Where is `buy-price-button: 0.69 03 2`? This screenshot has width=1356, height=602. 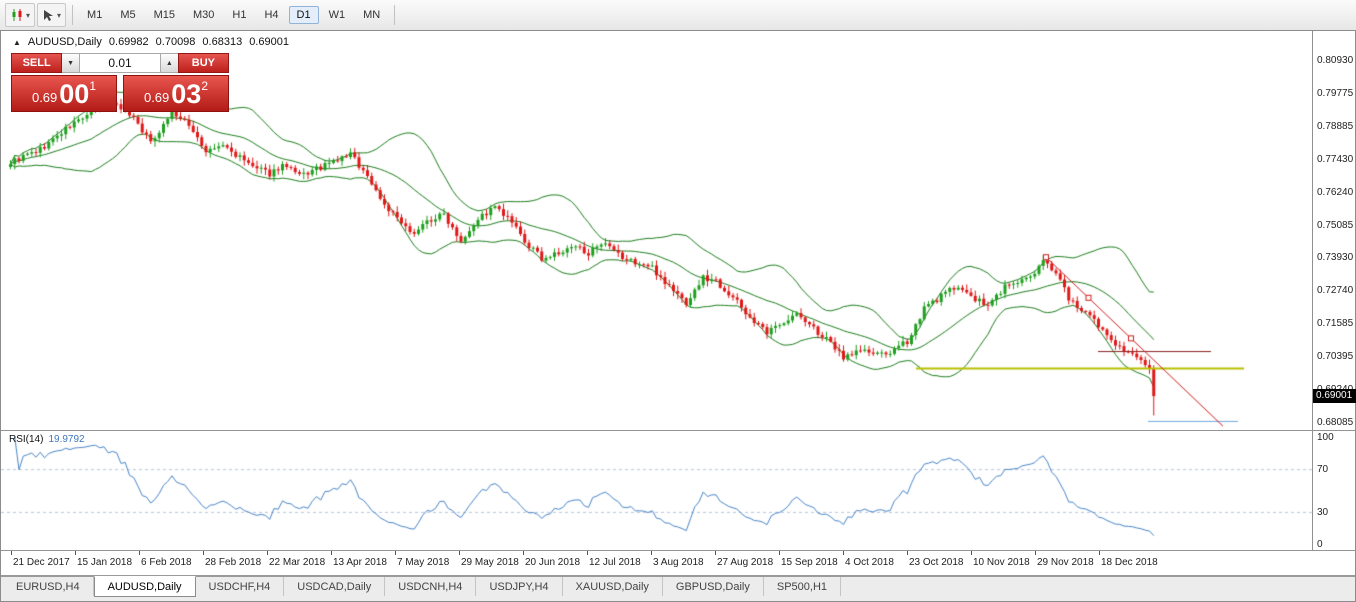 buy-price-button: 0.69 03 2 is located at coordinates (176, 93).